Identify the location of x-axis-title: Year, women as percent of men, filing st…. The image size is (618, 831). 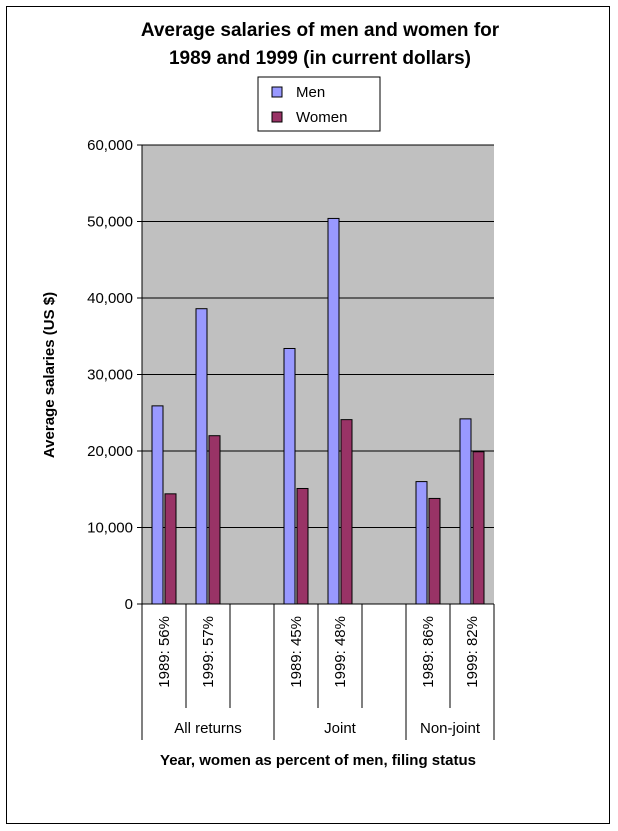
(318, 760).